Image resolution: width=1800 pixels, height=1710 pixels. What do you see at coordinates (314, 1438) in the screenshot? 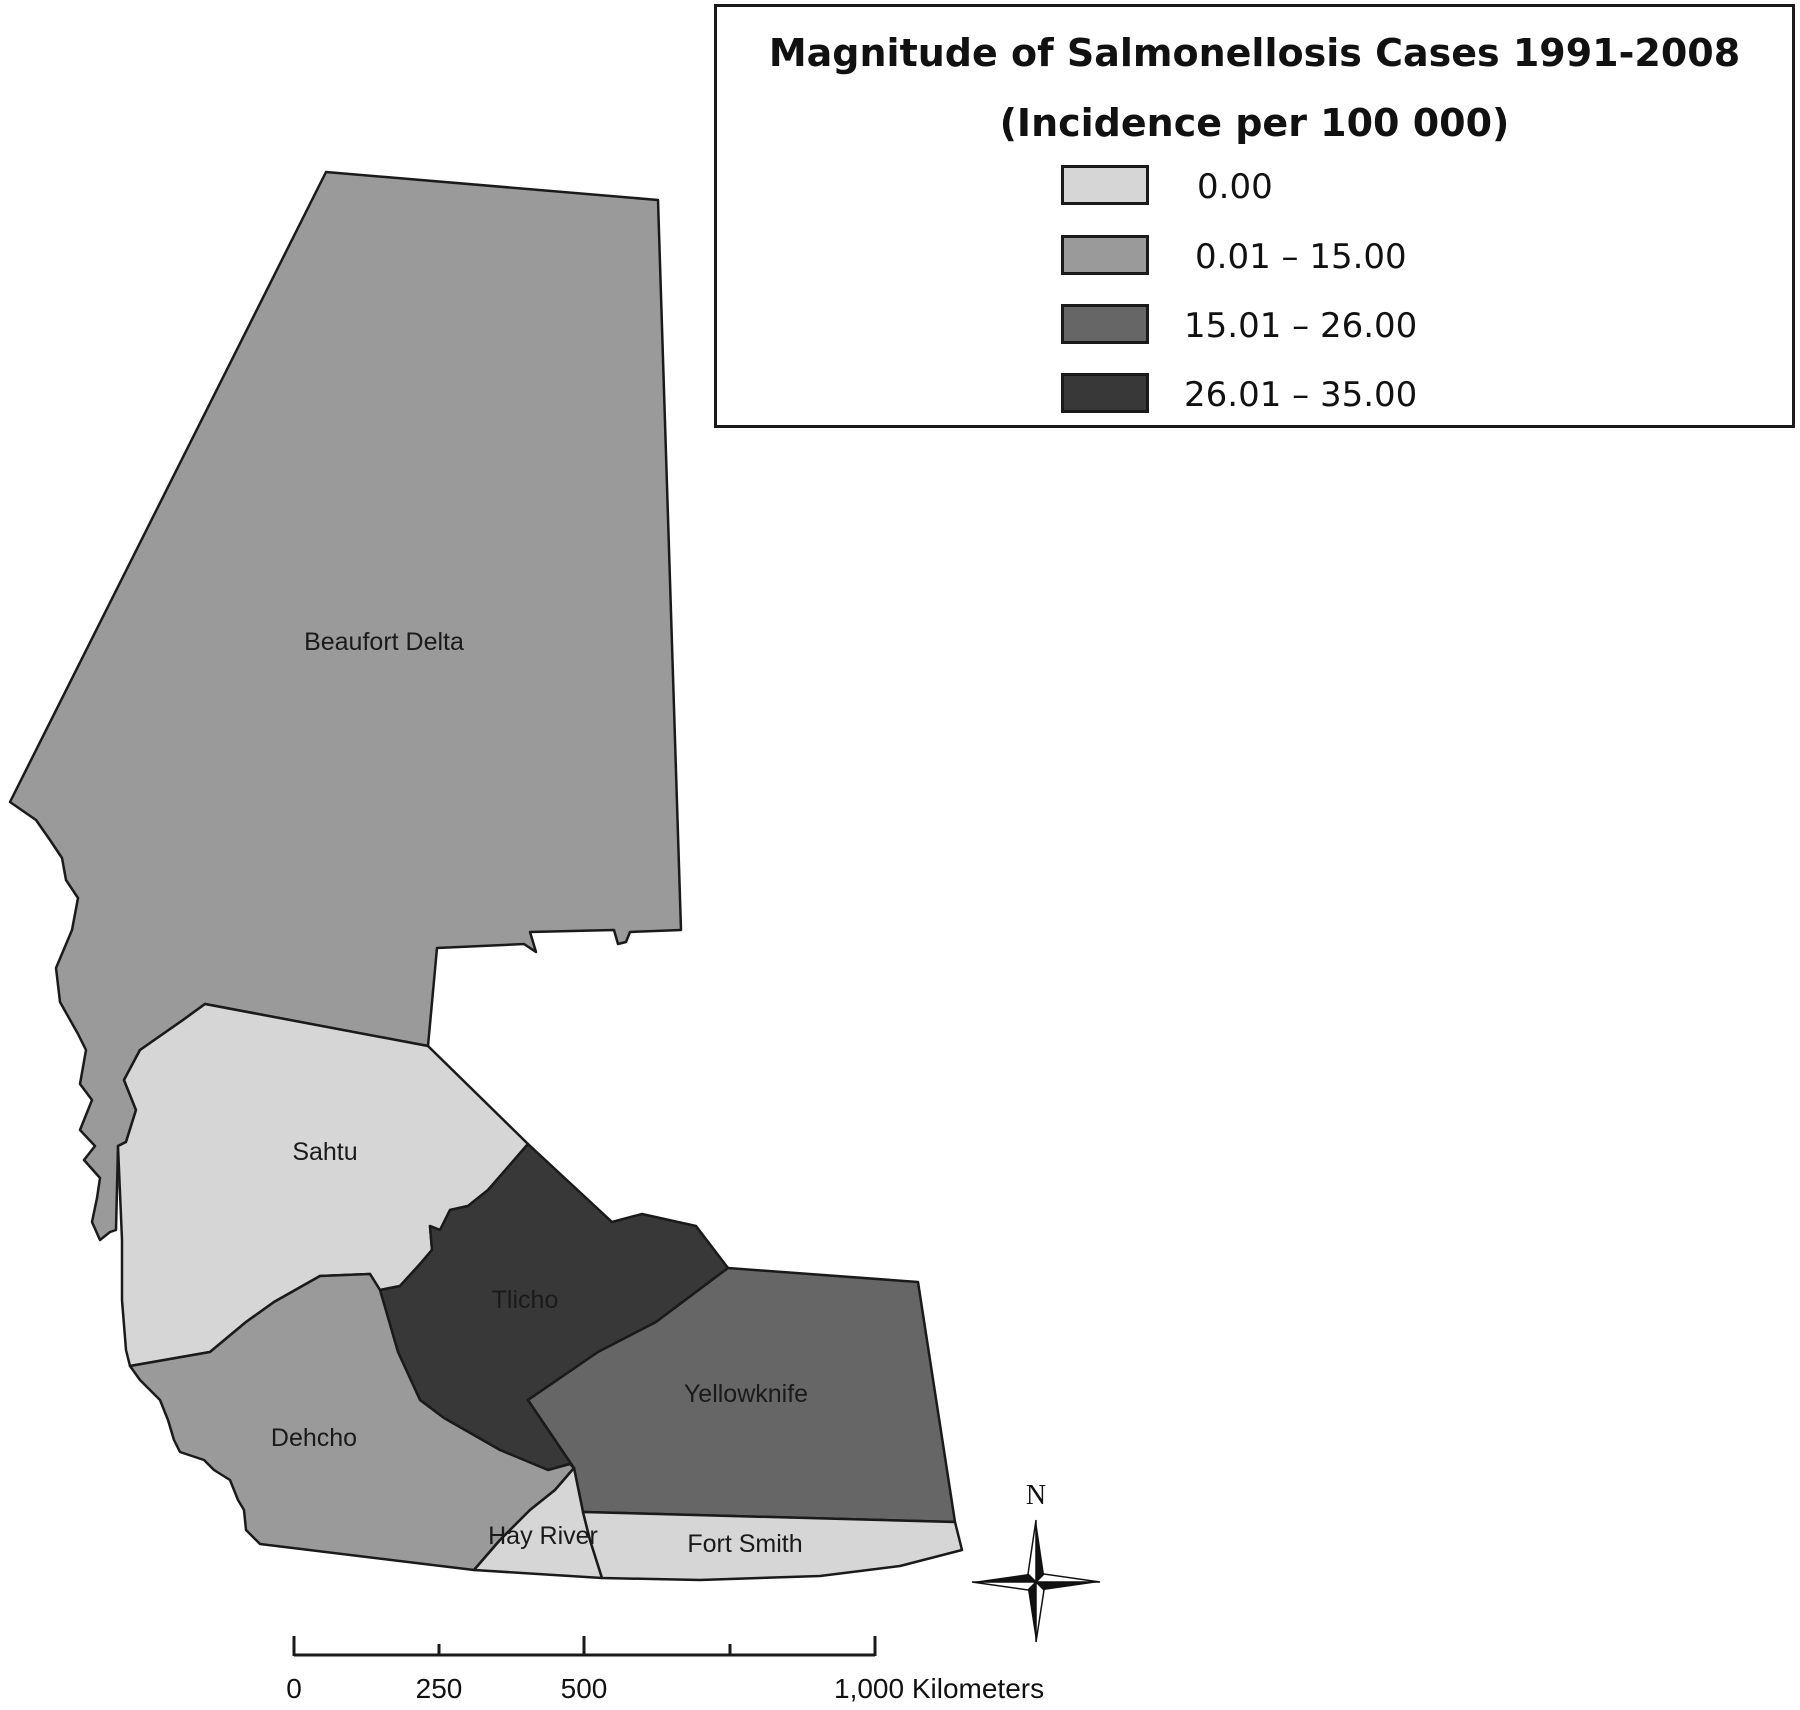
I see `region-label-dehcho: Dehcho` at bounding box center [314, 1438].